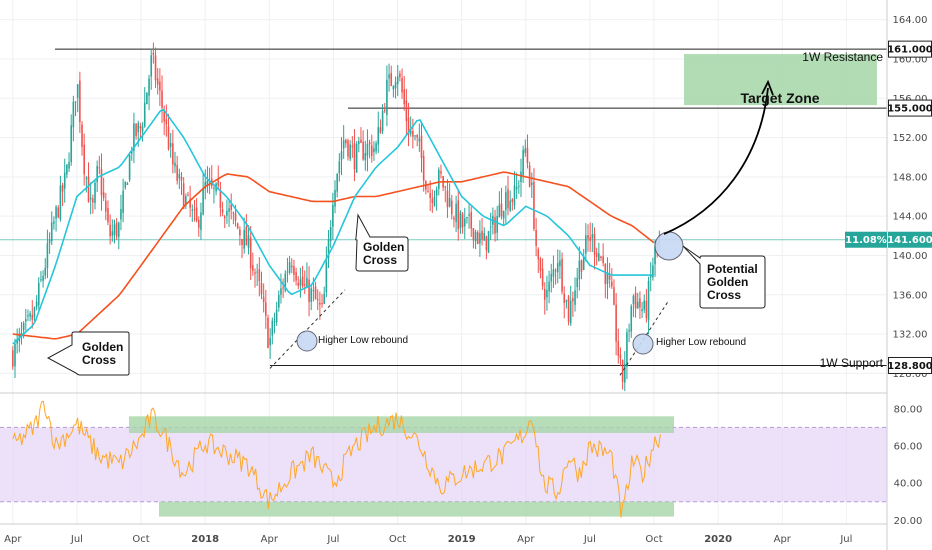 This screenshot has width=932, height=550. I want to click on target-price-tag: 155.000, so click(909, 109).